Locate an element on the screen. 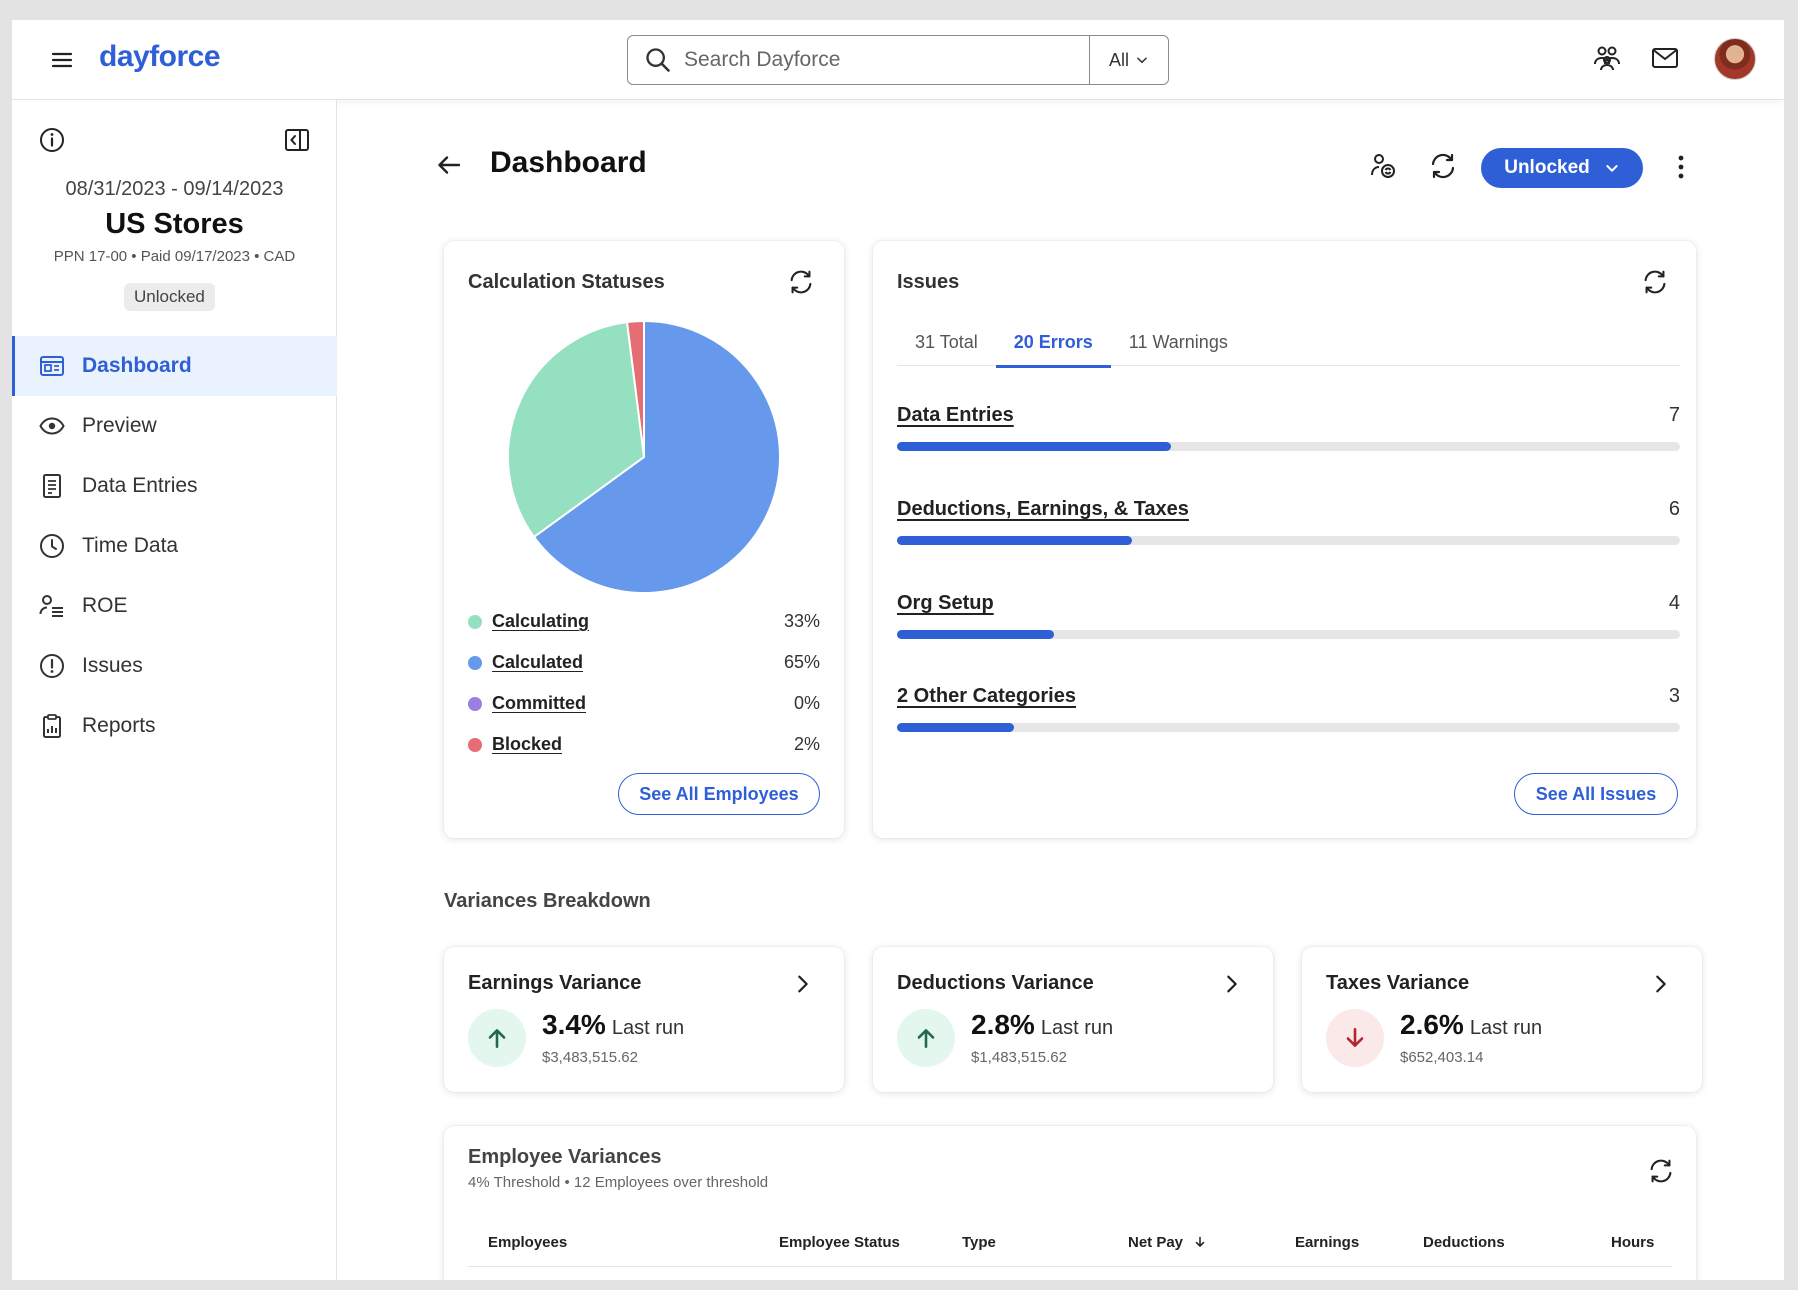 The width and height of the screenshot is (1798, 1290). legend-row: Blocked 2% is located at coordinates (644, 744).